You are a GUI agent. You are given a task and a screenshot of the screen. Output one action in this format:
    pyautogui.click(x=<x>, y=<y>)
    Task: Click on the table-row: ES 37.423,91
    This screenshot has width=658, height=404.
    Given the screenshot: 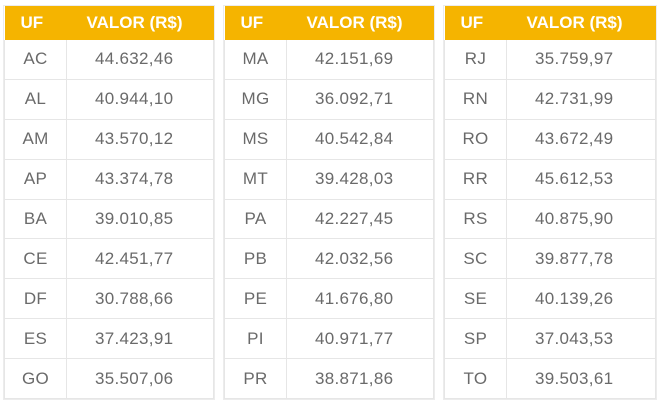 What is the action you would take?
    pyautogui.click(x=109, y=339)
    